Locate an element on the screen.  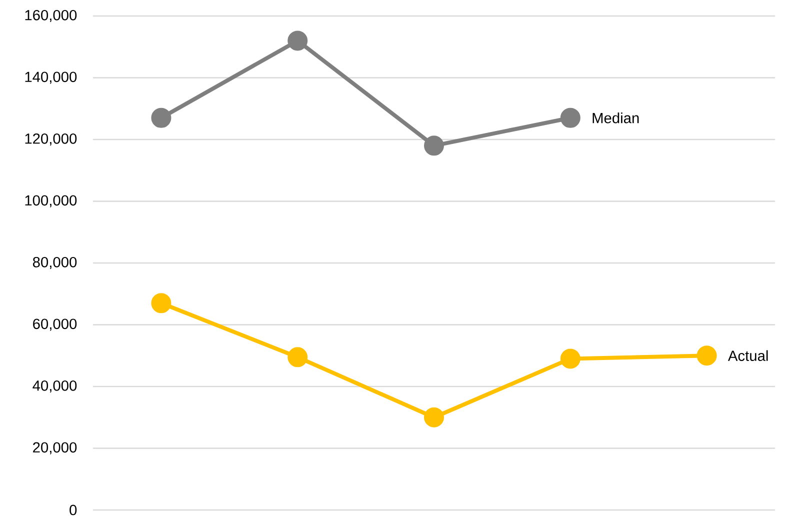
y-tick-label: 100,000 is located at coordinates (51, 201).